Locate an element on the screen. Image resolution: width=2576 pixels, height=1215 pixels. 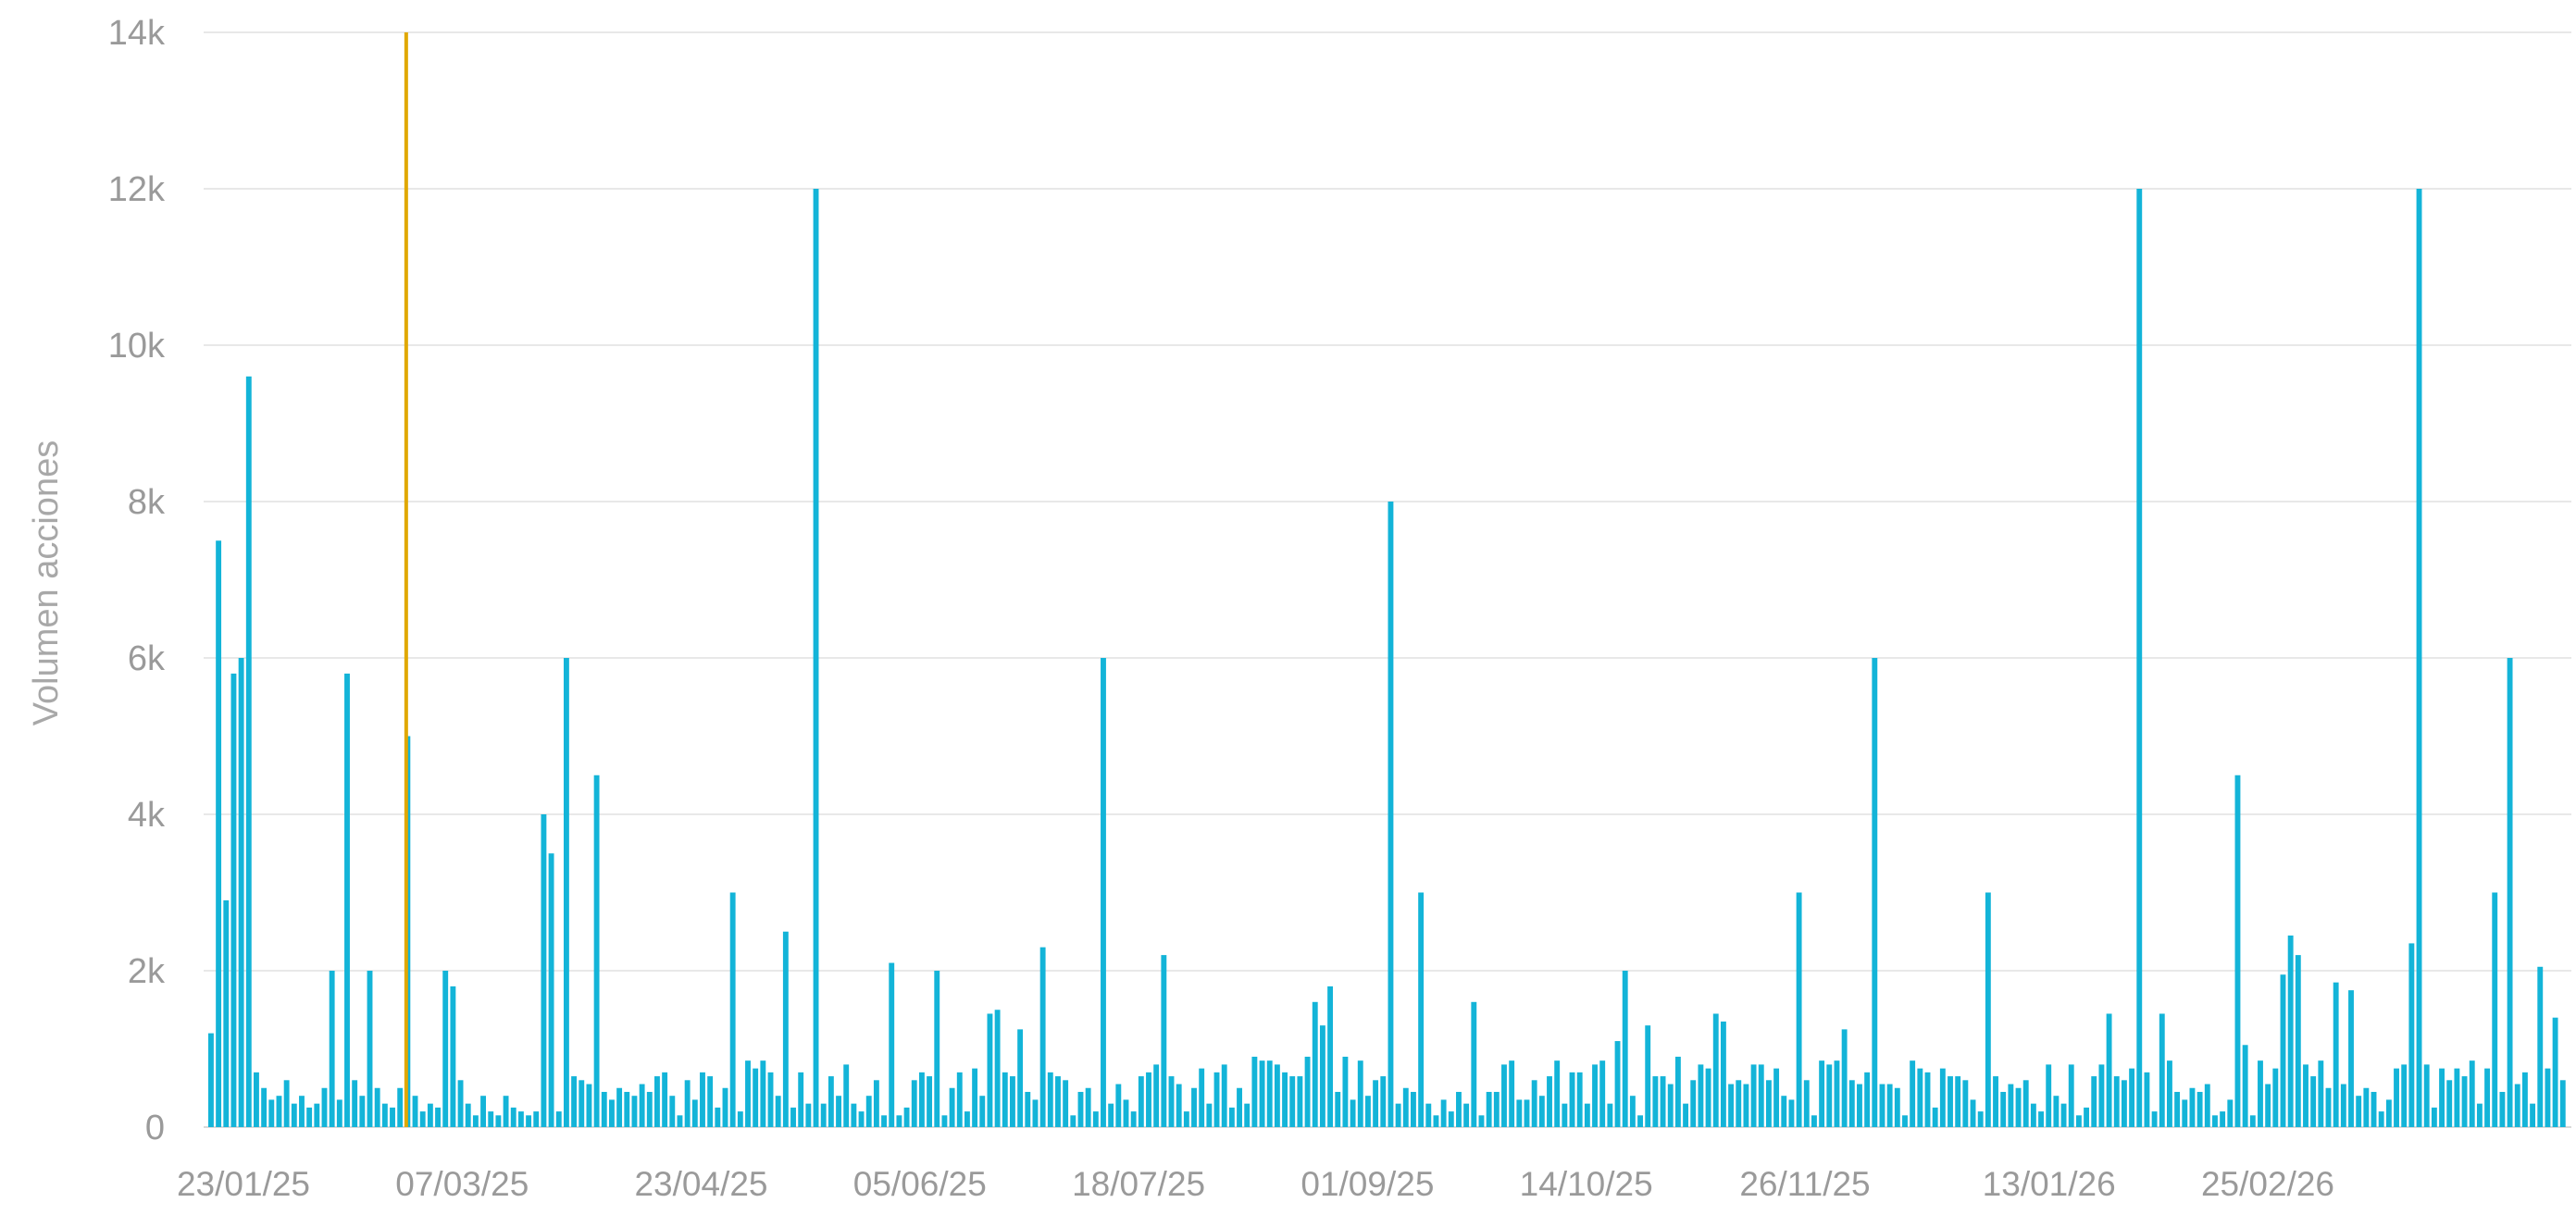
x-tick-label: 26/11/25 is located at coordinates (1804, 1184).